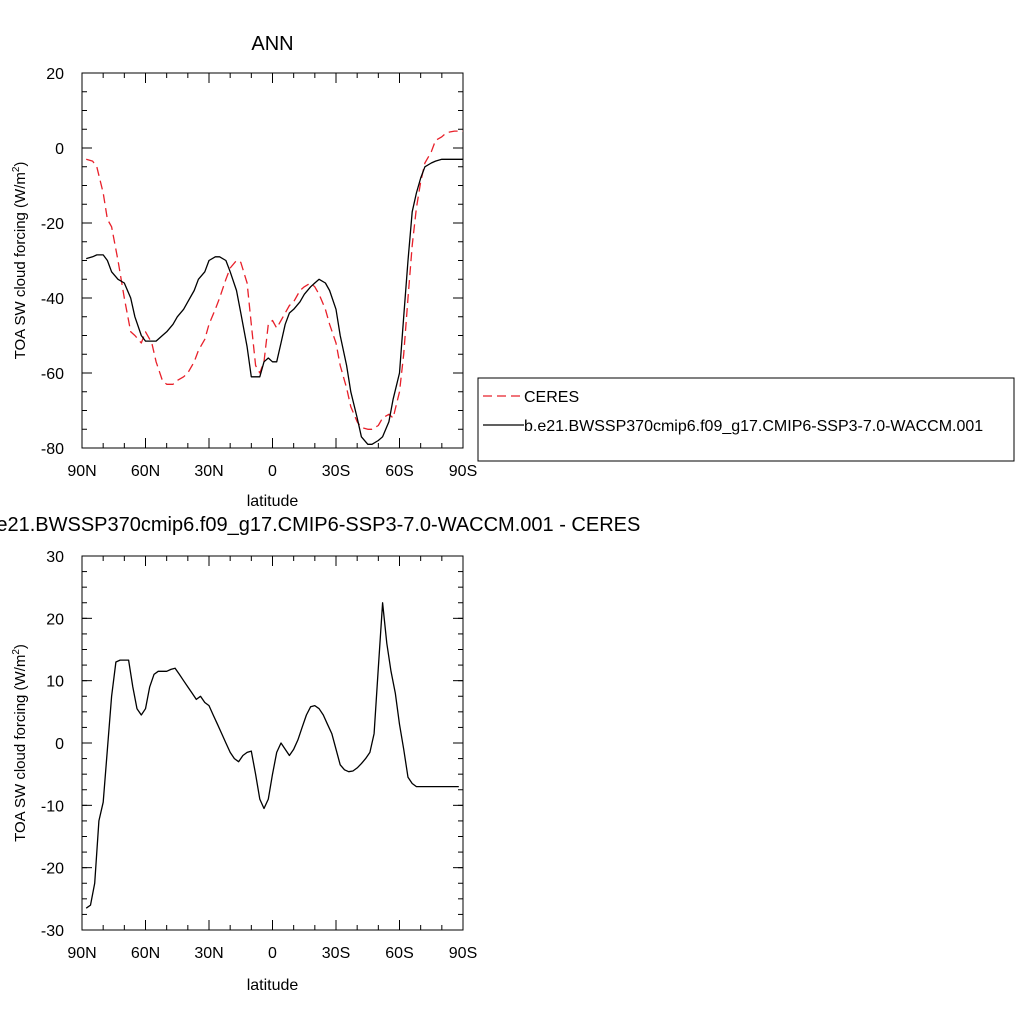 The image size is (1024, 1024). I want to click on series-line-ceres, so click(274, 280).